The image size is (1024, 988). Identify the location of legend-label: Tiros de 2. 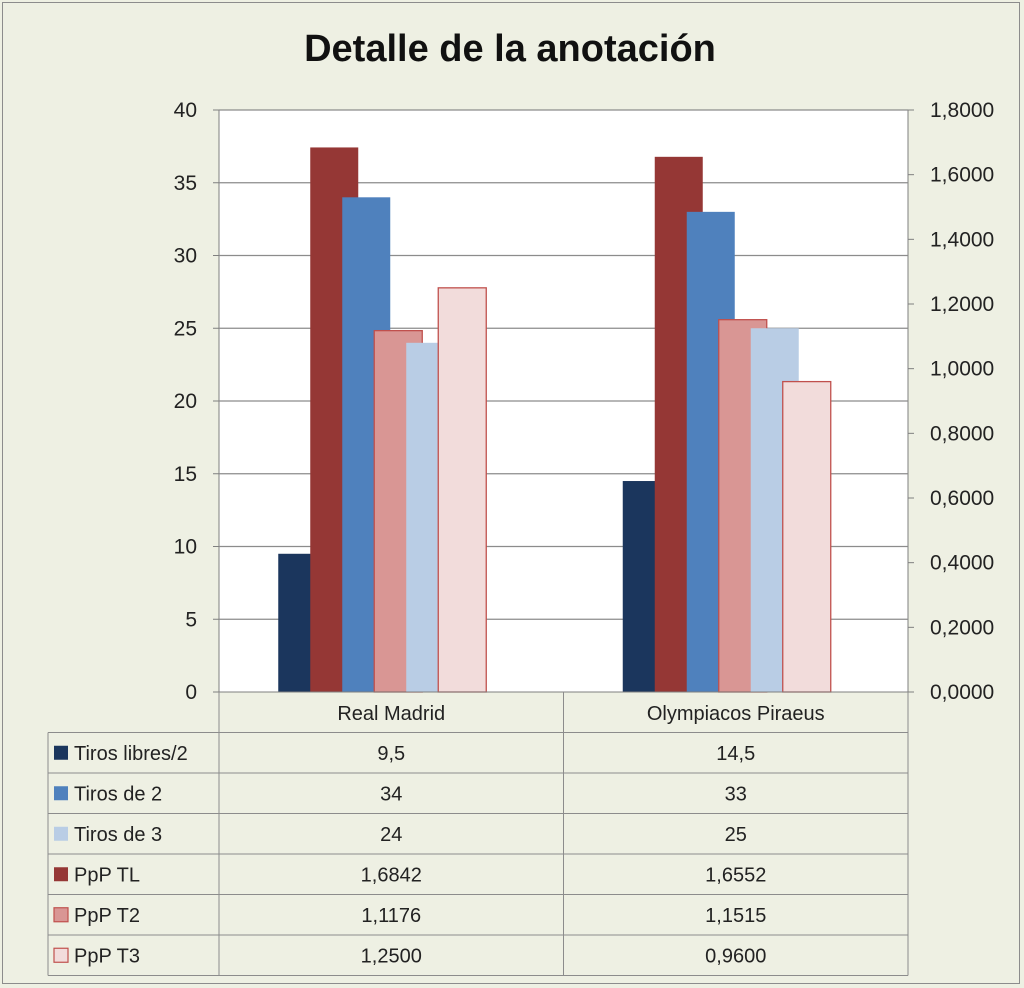
(118, 794).